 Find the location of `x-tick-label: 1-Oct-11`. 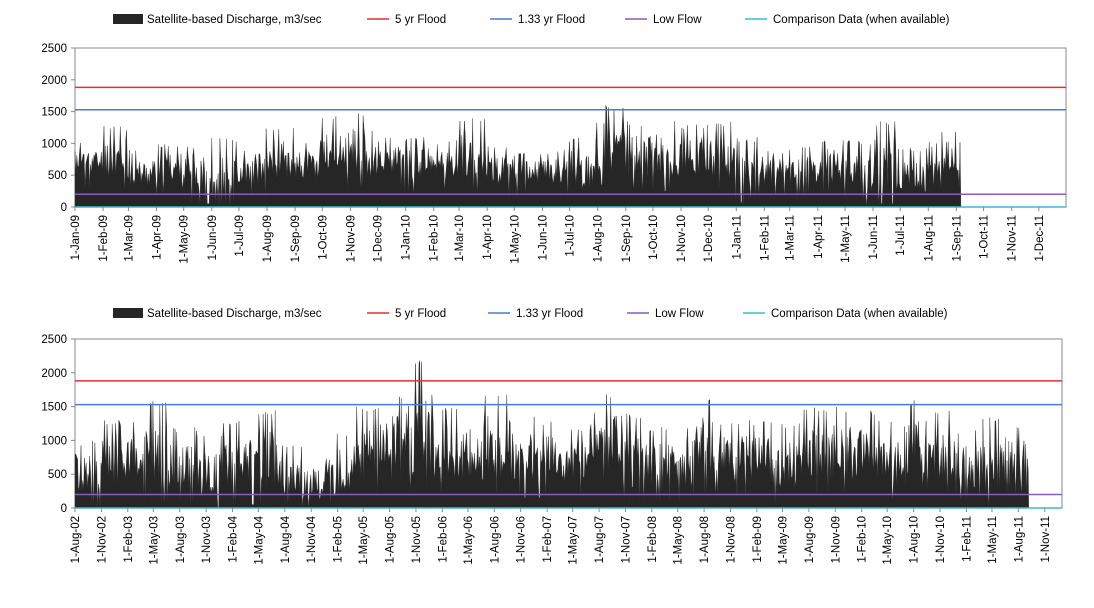

x-tick-label: 1-Oct-11 is located at coordinates (985, 237).